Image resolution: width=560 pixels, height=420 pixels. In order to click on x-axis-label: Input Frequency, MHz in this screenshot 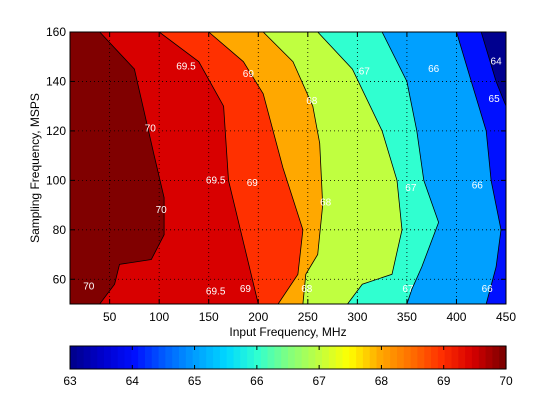, I will do `click(287, 332)`.